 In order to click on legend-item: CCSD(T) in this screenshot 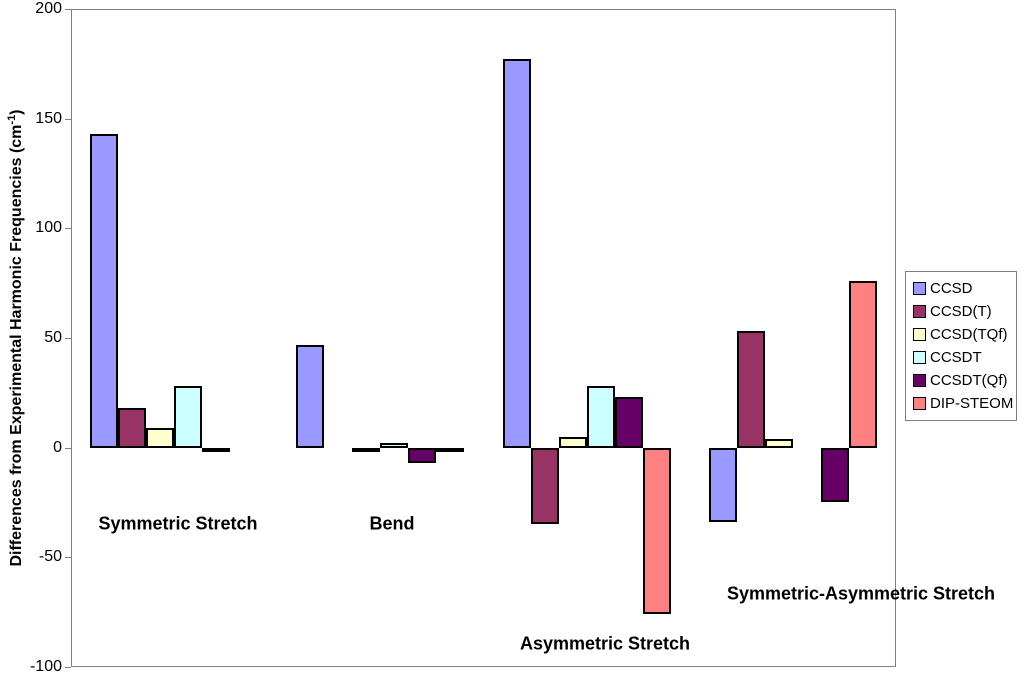, I will do `click(964, 311)`.